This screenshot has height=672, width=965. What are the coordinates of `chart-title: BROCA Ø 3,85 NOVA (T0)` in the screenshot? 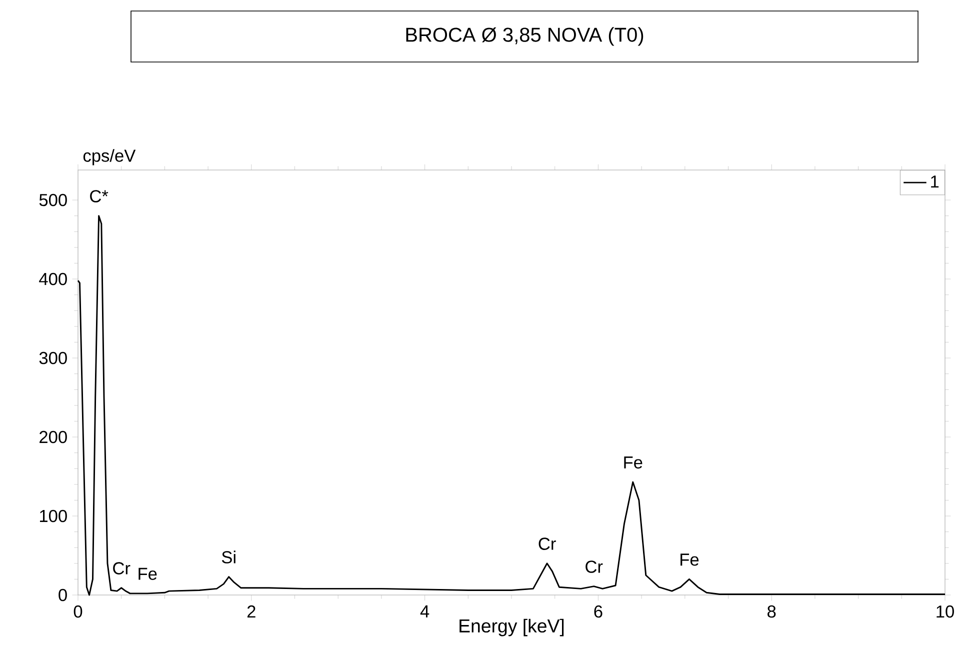 It's located at (525, 36).